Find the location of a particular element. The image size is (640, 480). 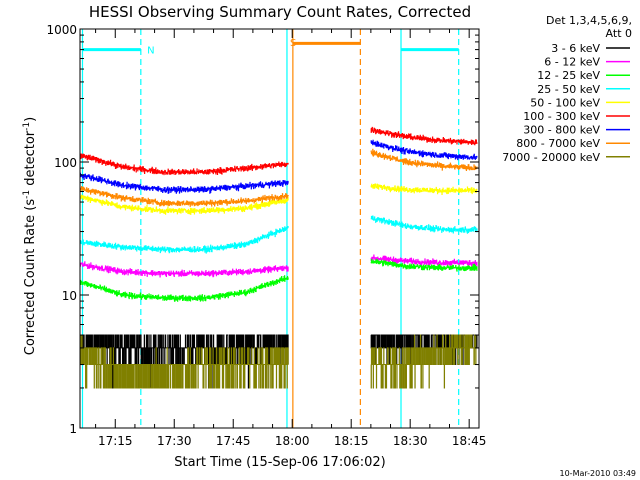

legend-label: 6 - 12 keV is located at coordinates (572, 62).